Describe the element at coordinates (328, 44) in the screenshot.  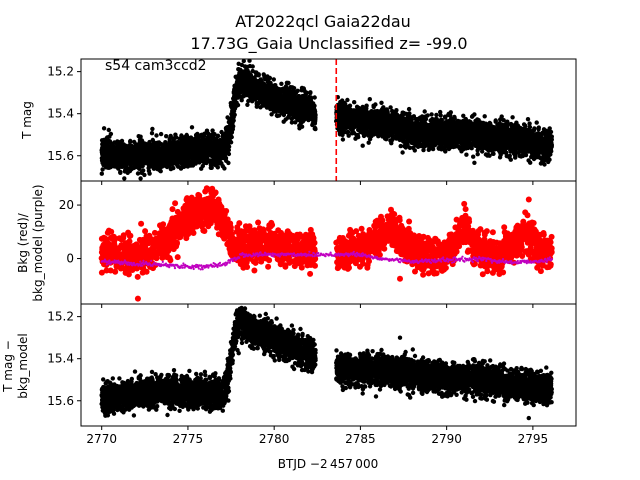
I see `figure-title-line2: 17.73G_Gaia Unclassified z= -99.0` at that location.